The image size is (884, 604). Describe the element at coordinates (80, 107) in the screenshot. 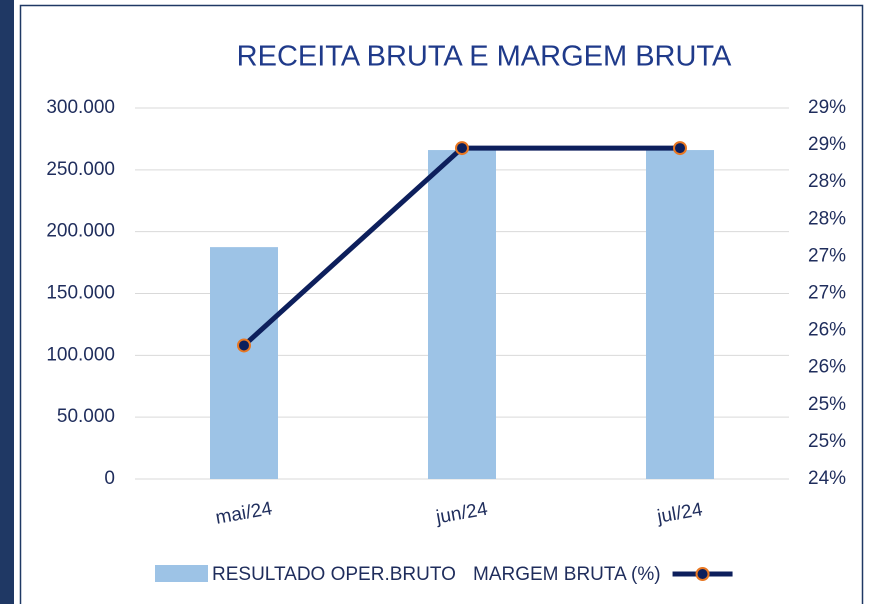

I see `y-tick-label: 300.000` at that location.